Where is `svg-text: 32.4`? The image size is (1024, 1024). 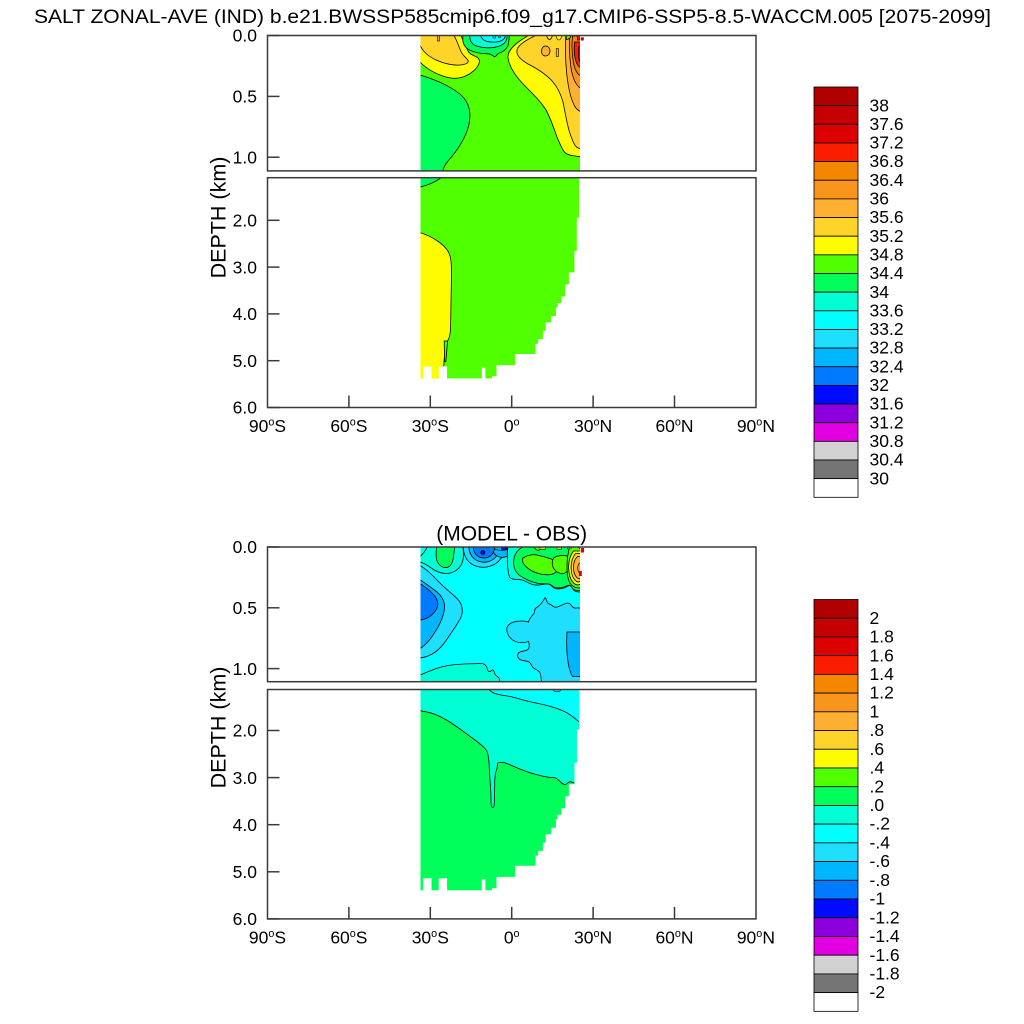
svg-text: 32.4 is located at coordinates (887, 366).